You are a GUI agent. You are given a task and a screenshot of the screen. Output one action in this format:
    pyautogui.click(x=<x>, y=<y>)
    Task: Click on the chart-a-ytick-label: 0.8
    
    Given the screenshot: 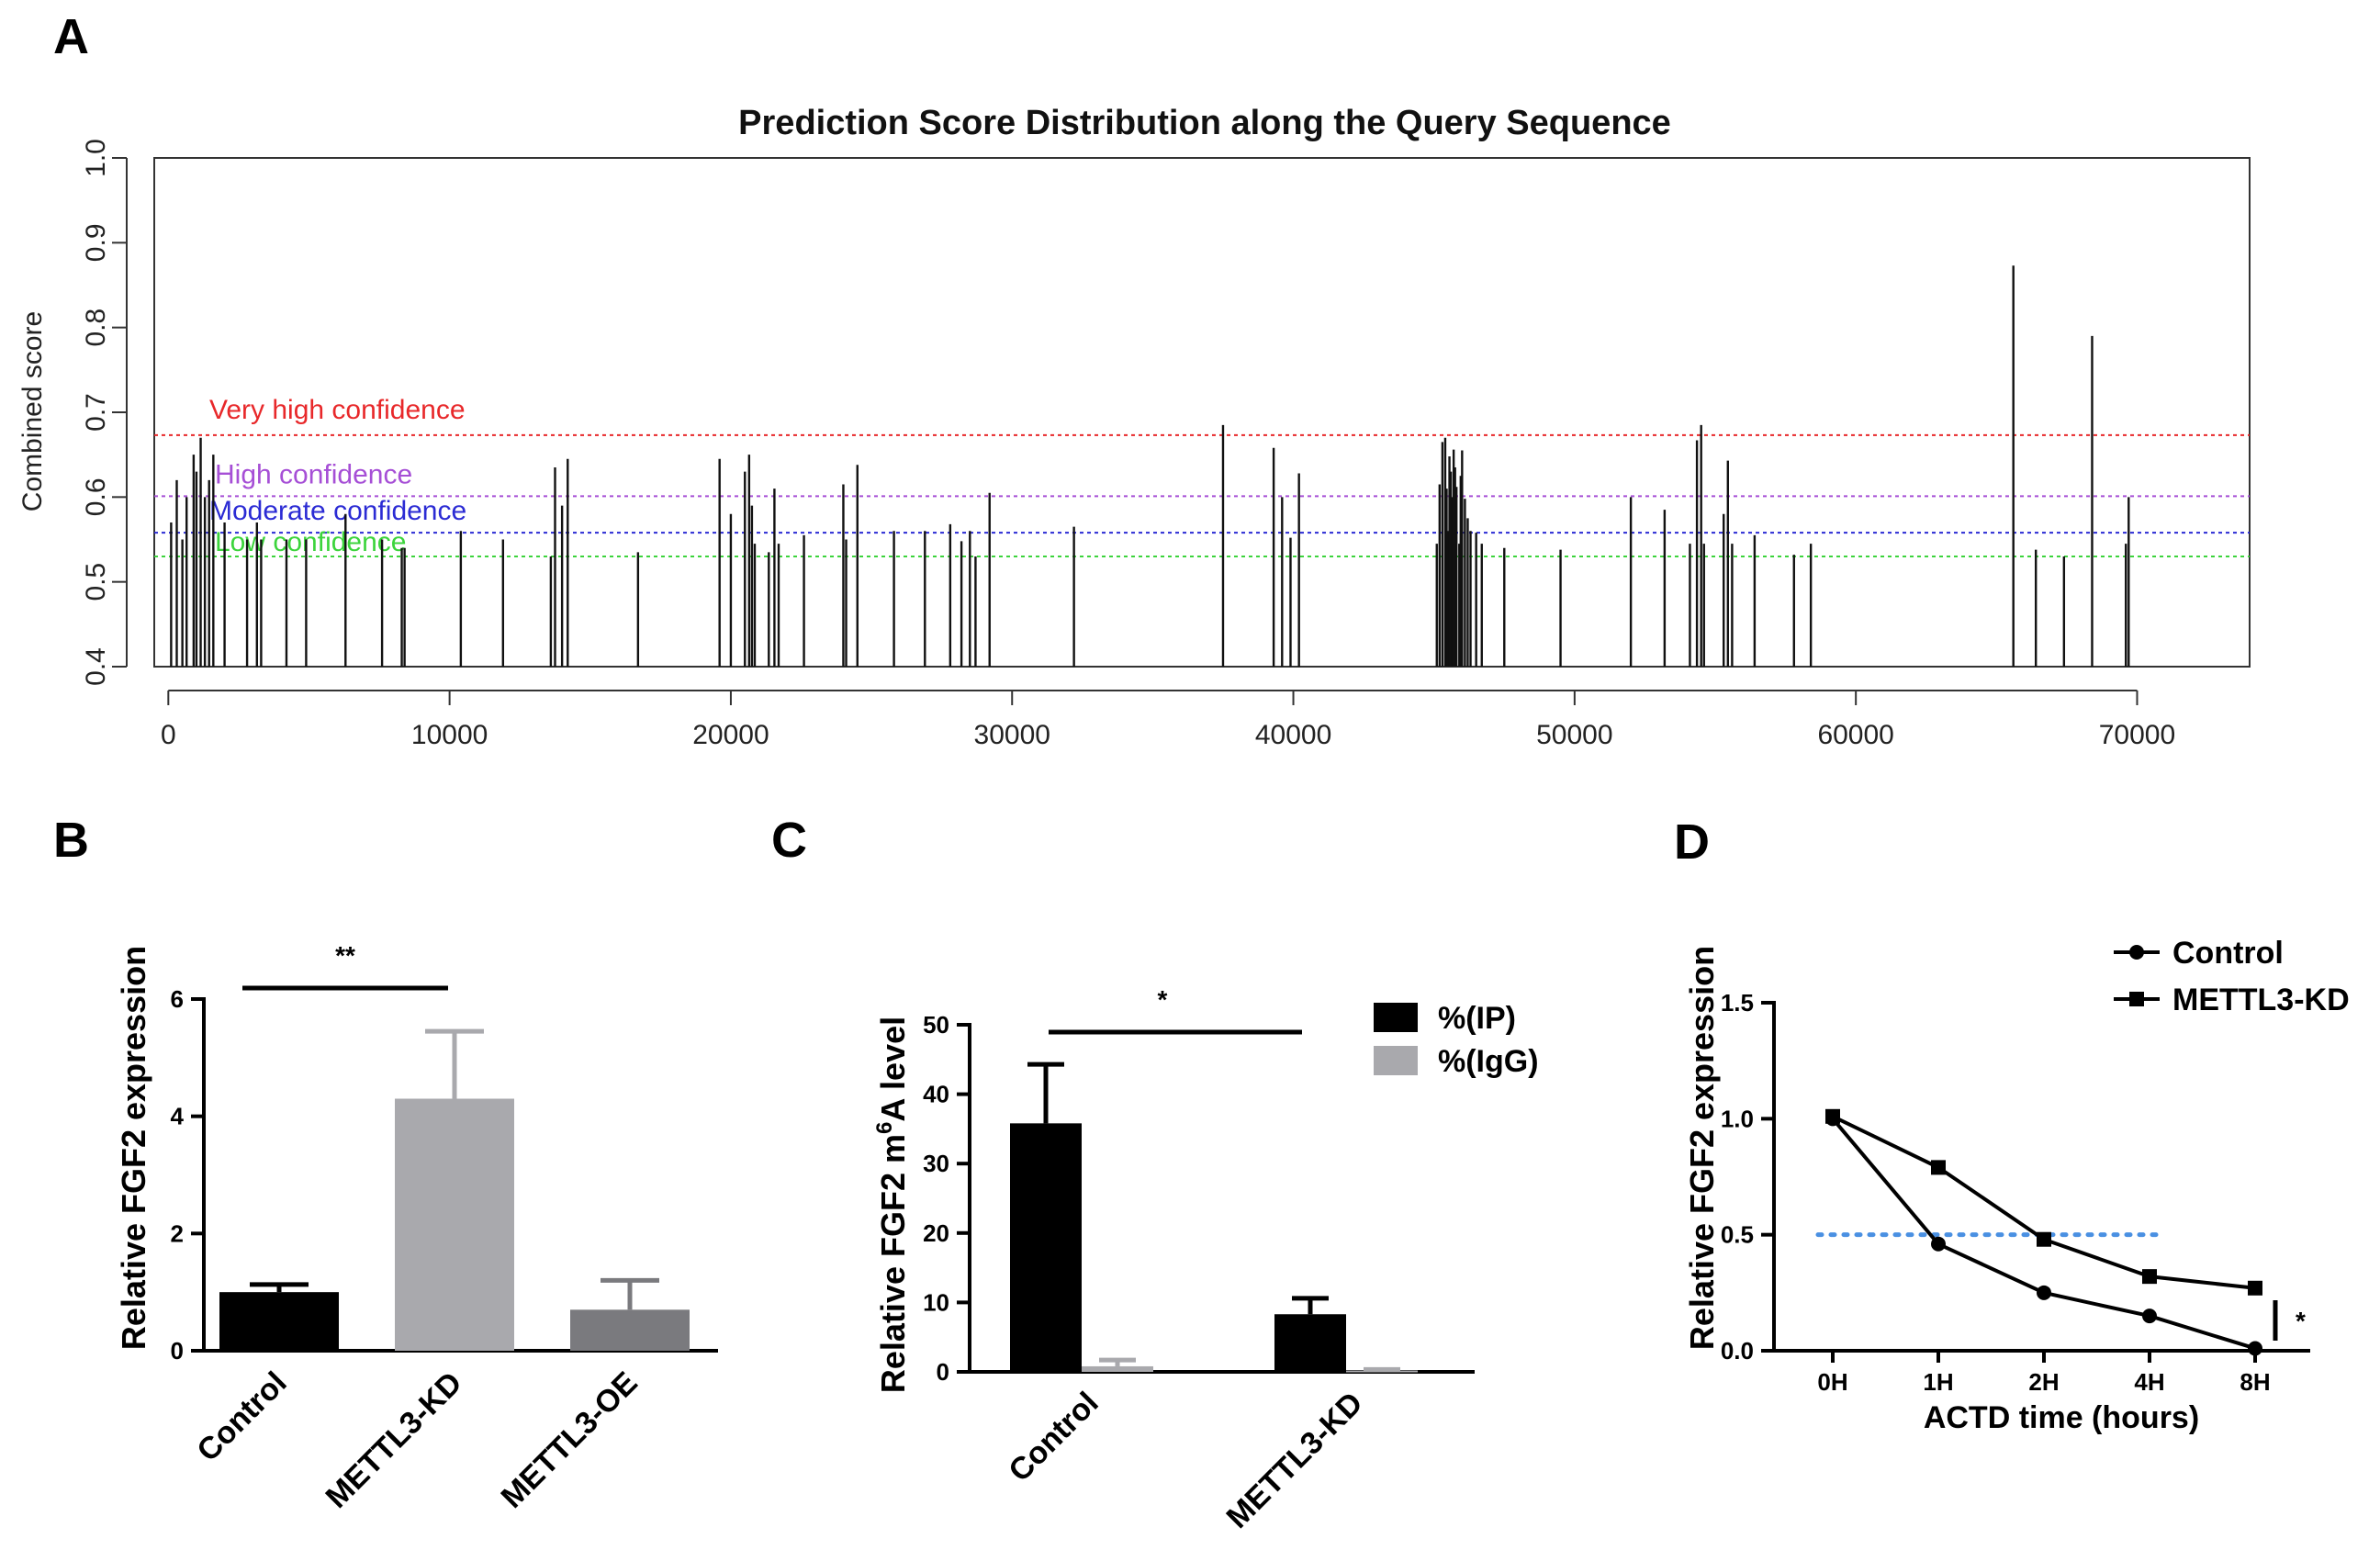 What is the action you would take?
    pyautogui.click(x=96, y=328)
    